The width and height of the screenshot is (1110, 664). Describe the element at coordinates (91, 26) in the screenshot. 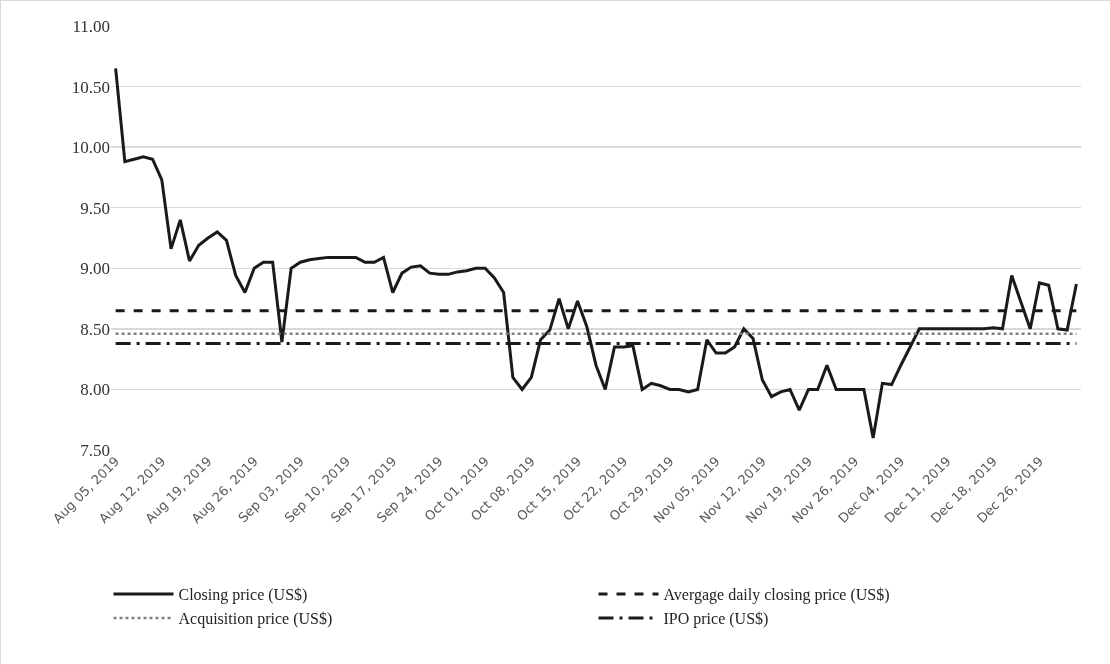

I see `y-tick-label: 11.00` at that location.